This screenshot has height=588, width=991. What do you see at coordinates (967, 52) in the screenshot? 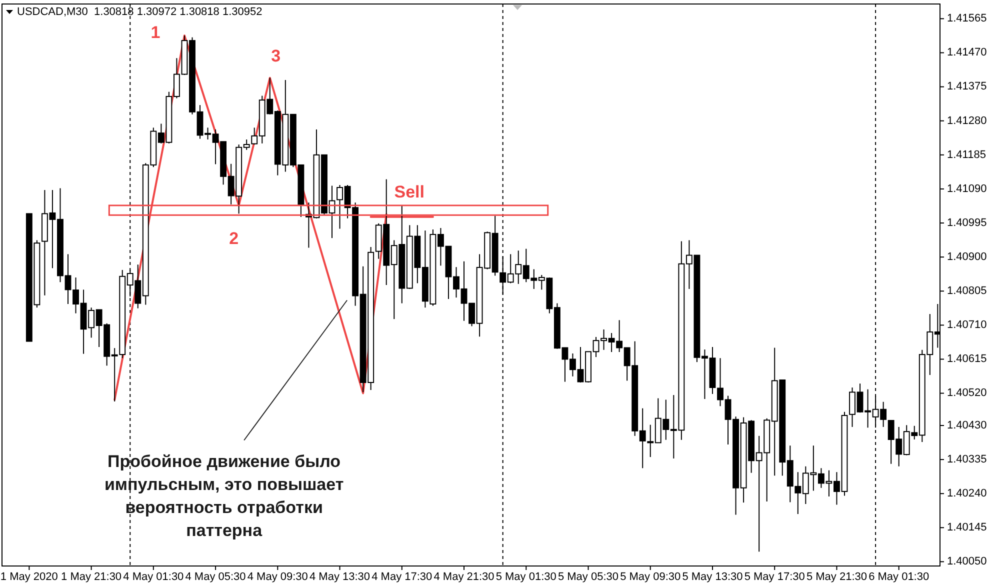
I see `y-tick-label: 1.41470` at bounding box center [967, 52].